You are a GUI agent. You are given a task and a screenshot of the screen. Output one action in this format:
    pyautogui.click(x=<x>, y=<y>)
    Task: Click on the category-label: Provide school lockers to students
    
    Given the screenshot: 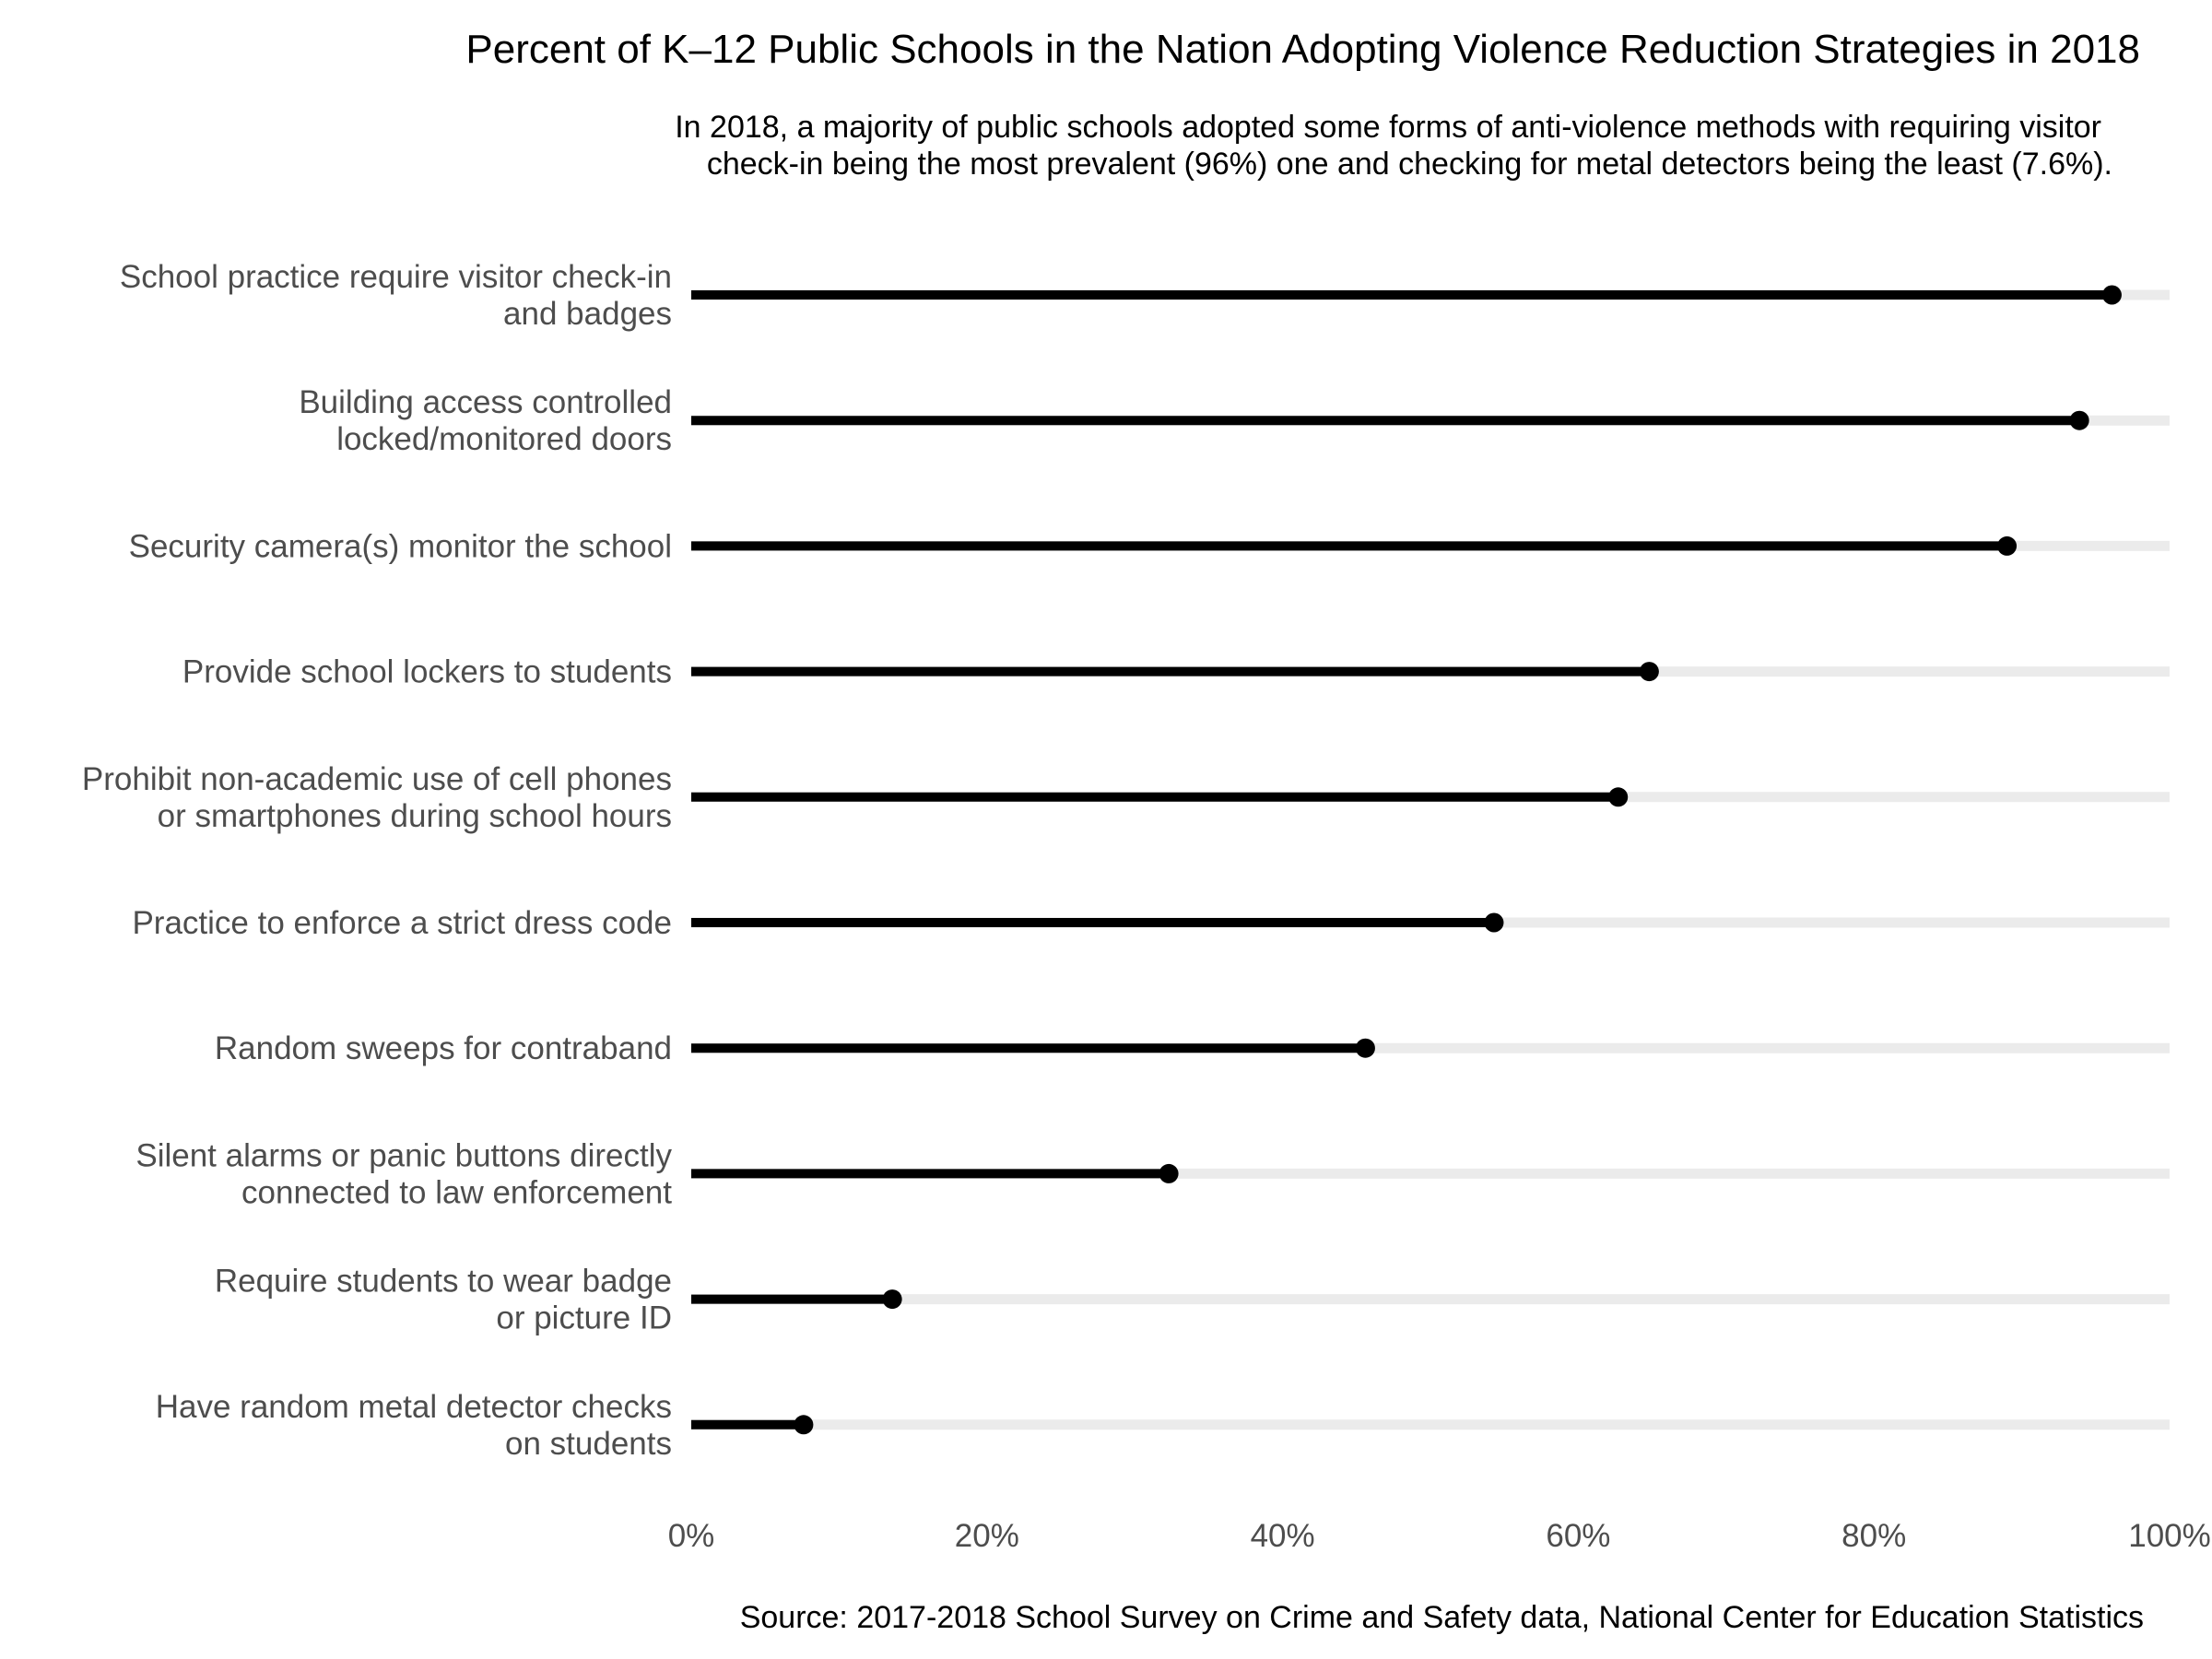 What is the action you would take?
    pyautogui.click(x=427, y=672)
    